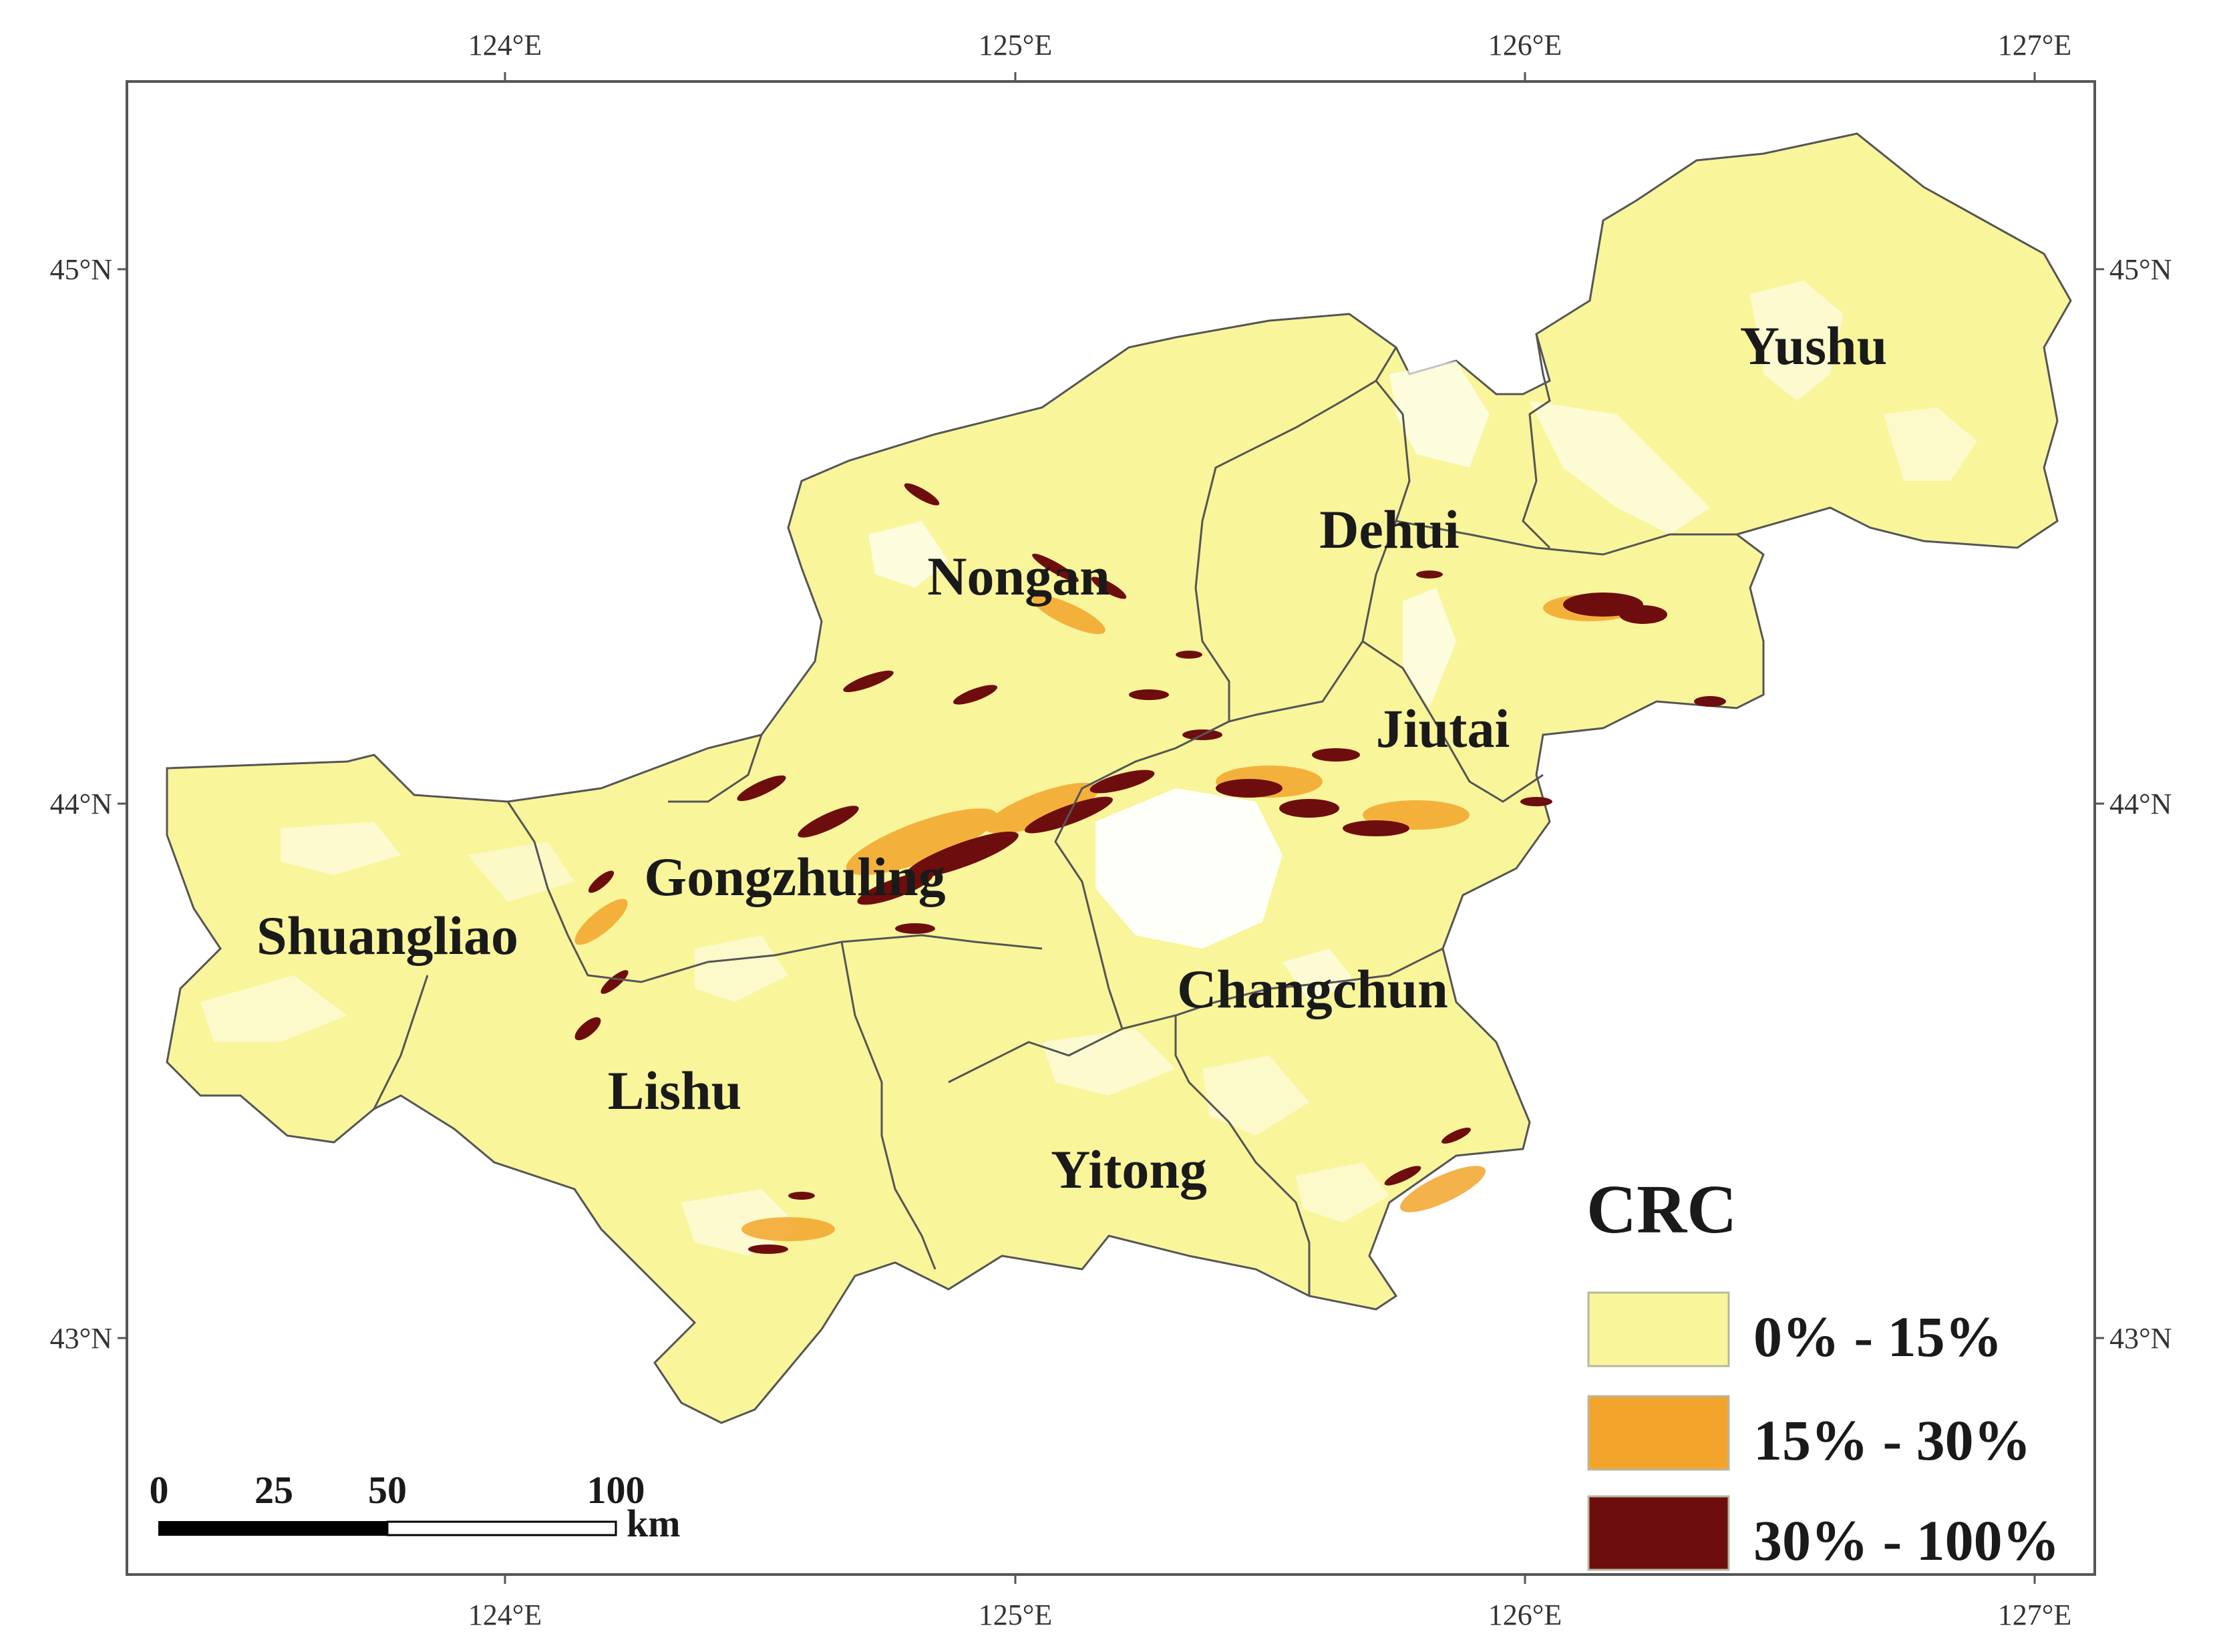 The width and height of the screenshot is (2213, 1652). Describe the element at coordinates (1129, 1169) in the screenshot. I see `region-label-yitong: Yitong` at that location.